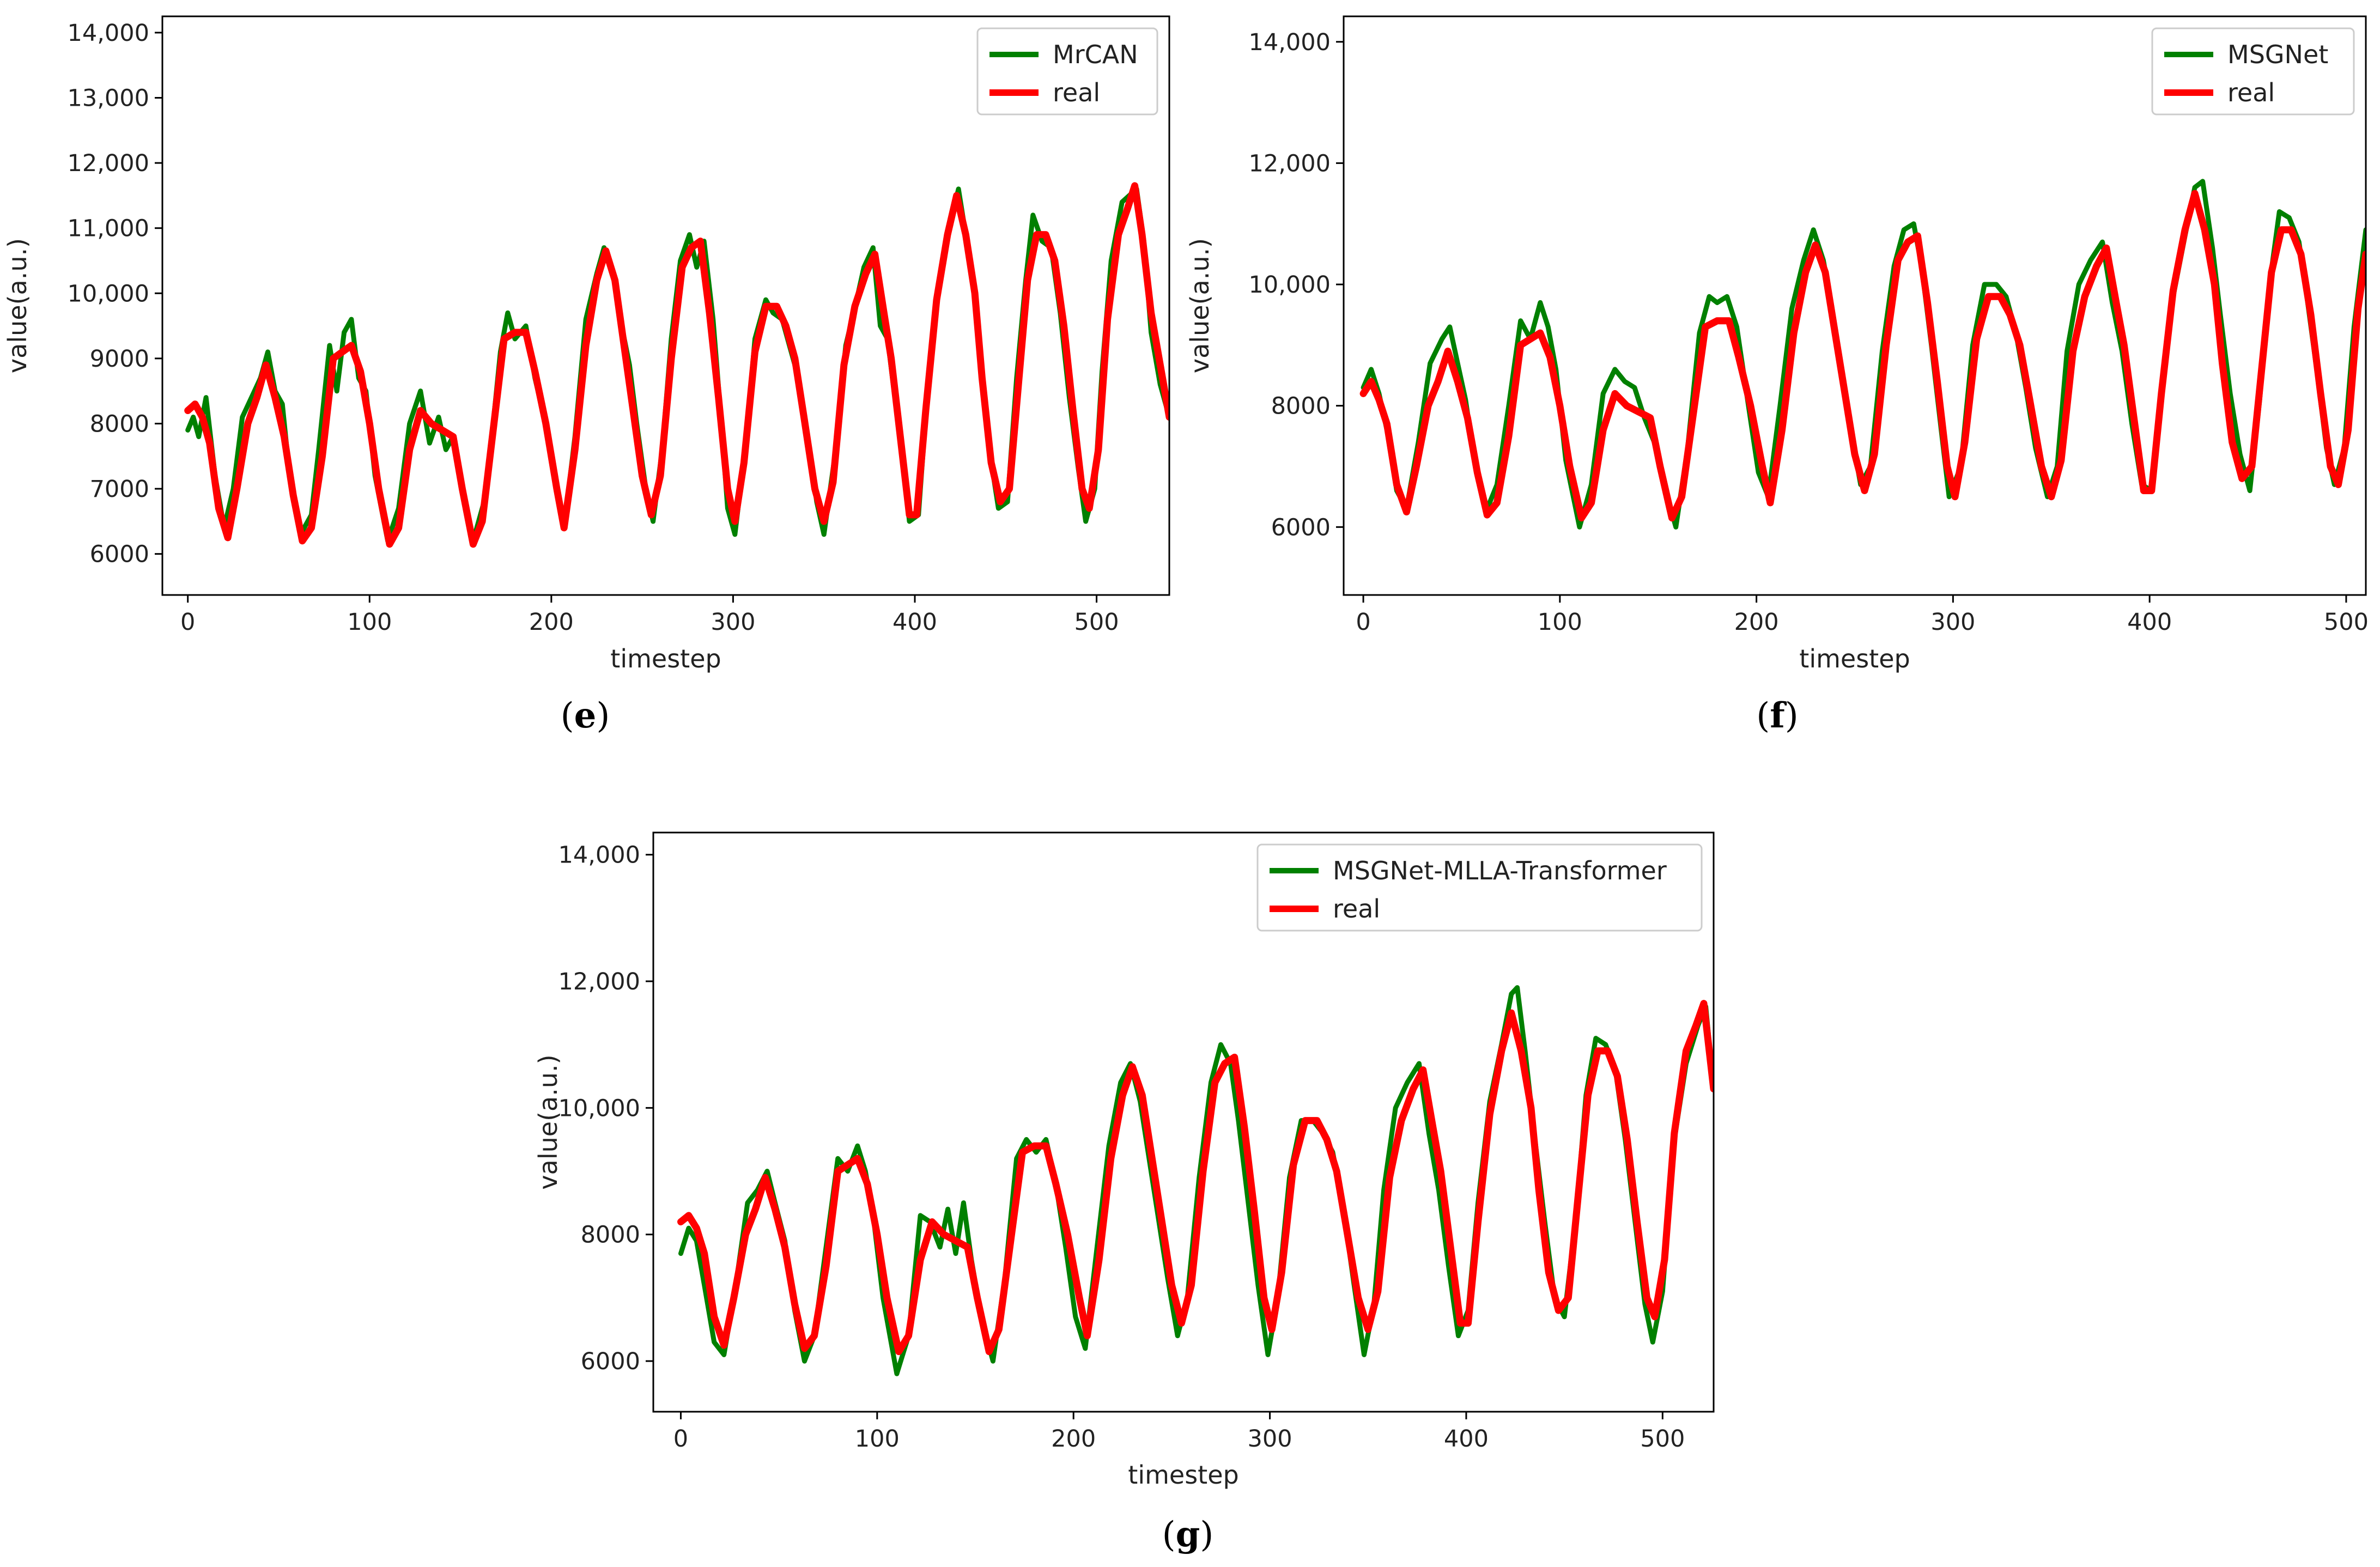 The height and width of the screenshot is (1567, 2380). I want to click on panel-label-letter: f, so click(1778, 715).